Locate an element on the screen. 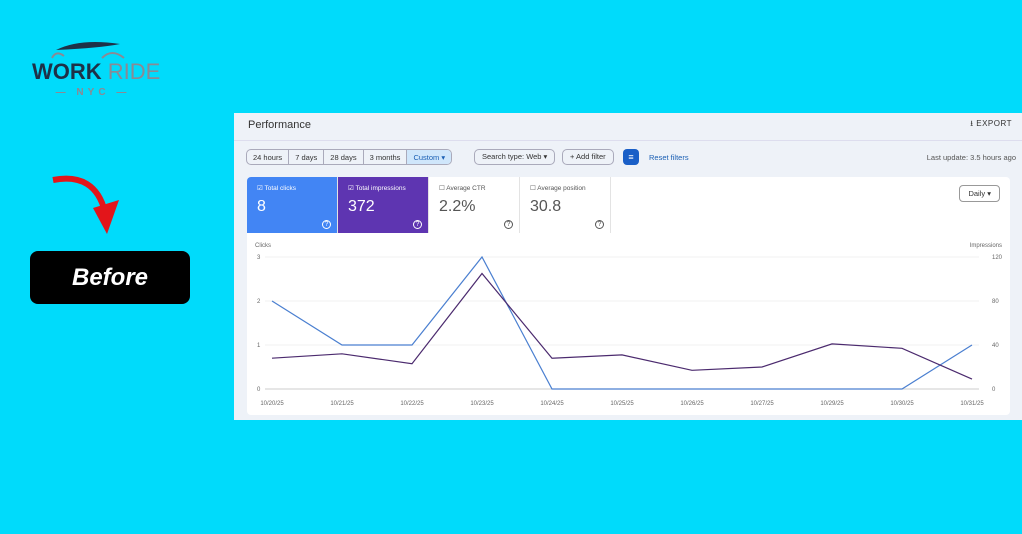  work-ride-logo: WORK RIDE — NYC — is located at coordinates (95, 69).